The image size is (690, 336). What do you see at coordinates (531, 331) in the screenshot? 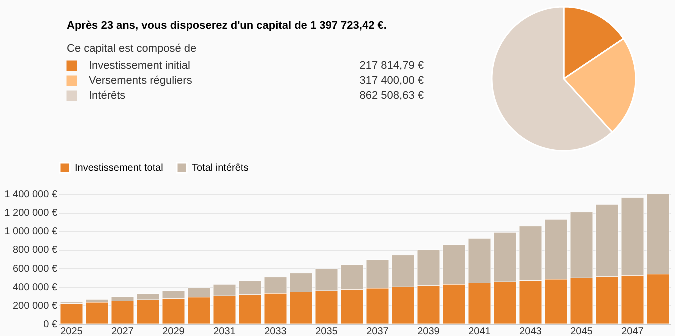
I see `x-tick-label: 2043` at bounding box center [531, 331].